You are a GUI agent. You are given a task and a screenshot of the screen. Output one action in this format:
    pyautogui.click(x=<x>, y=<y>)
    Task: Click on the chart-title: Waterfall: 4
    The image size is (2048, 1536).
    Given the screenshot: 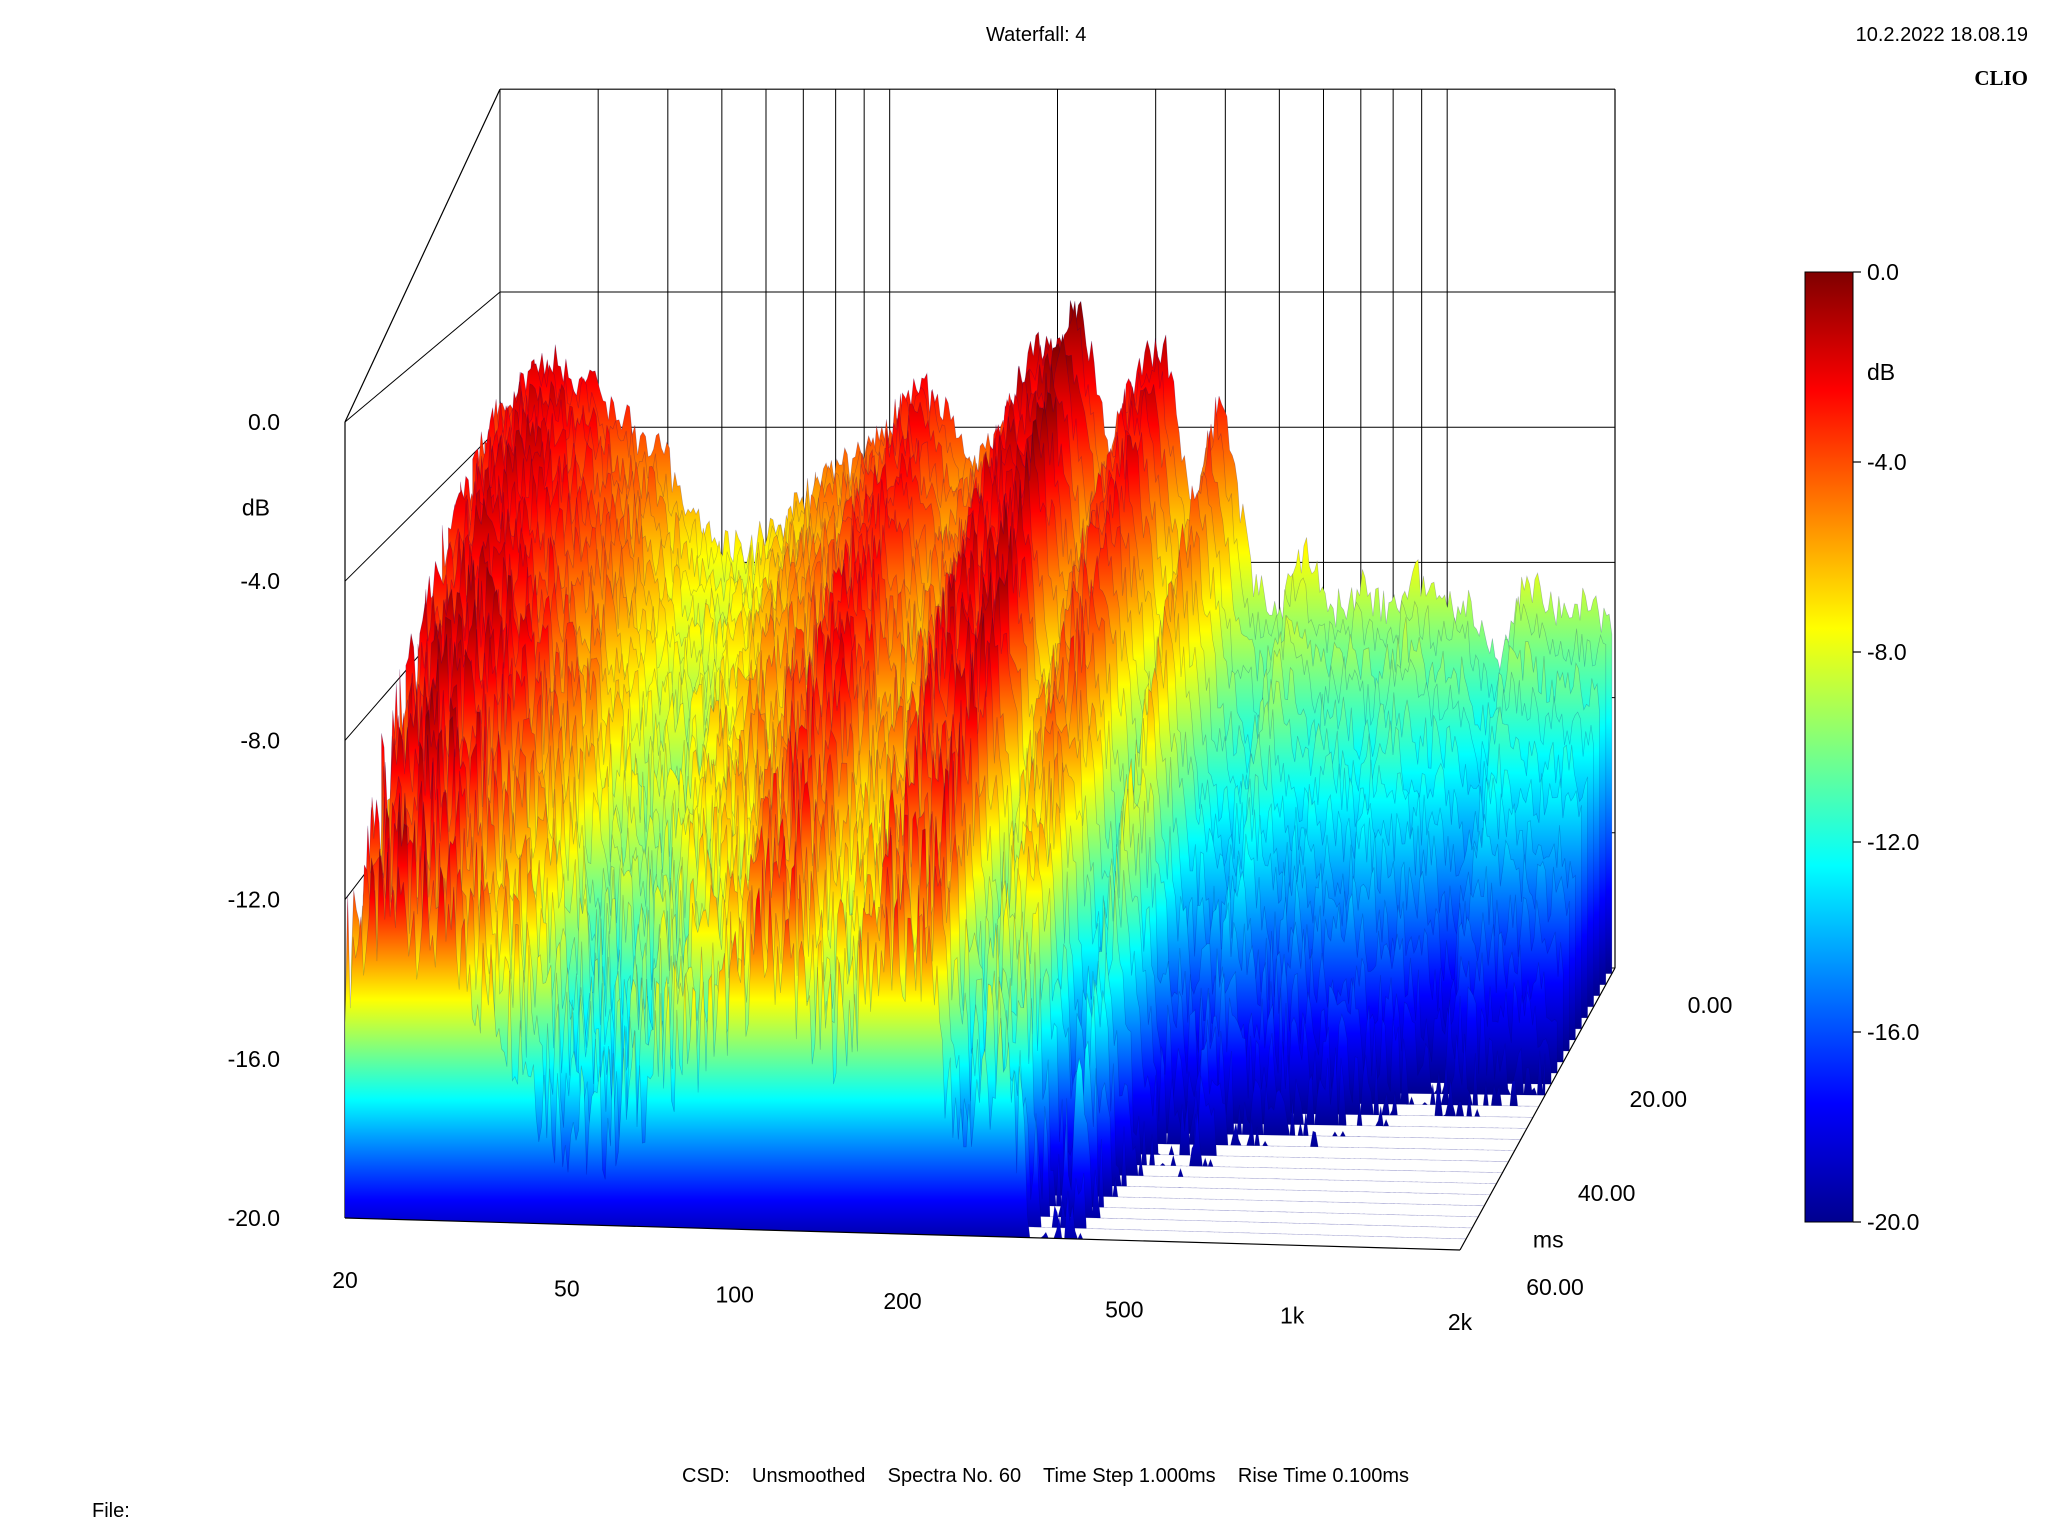 What is the action you would take?
    pyautogui.click(x=1036, y=35)
    